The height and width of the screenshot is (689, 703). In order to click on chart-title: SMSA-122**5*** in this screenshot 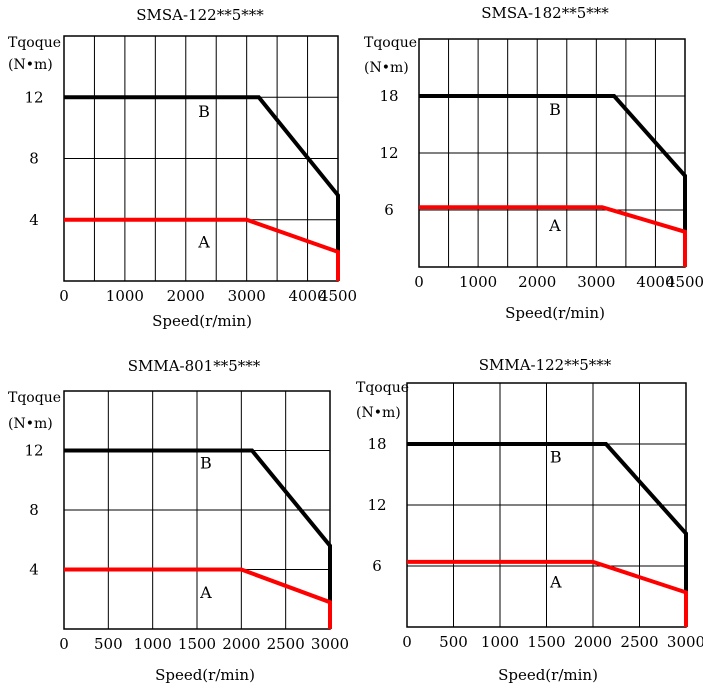, I will do `click(200, 15)`.